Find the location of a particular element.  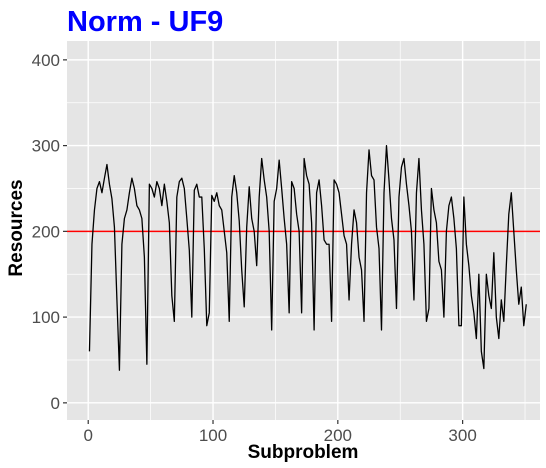

y-tick-label: 300 is located at coordinates (46, 146).